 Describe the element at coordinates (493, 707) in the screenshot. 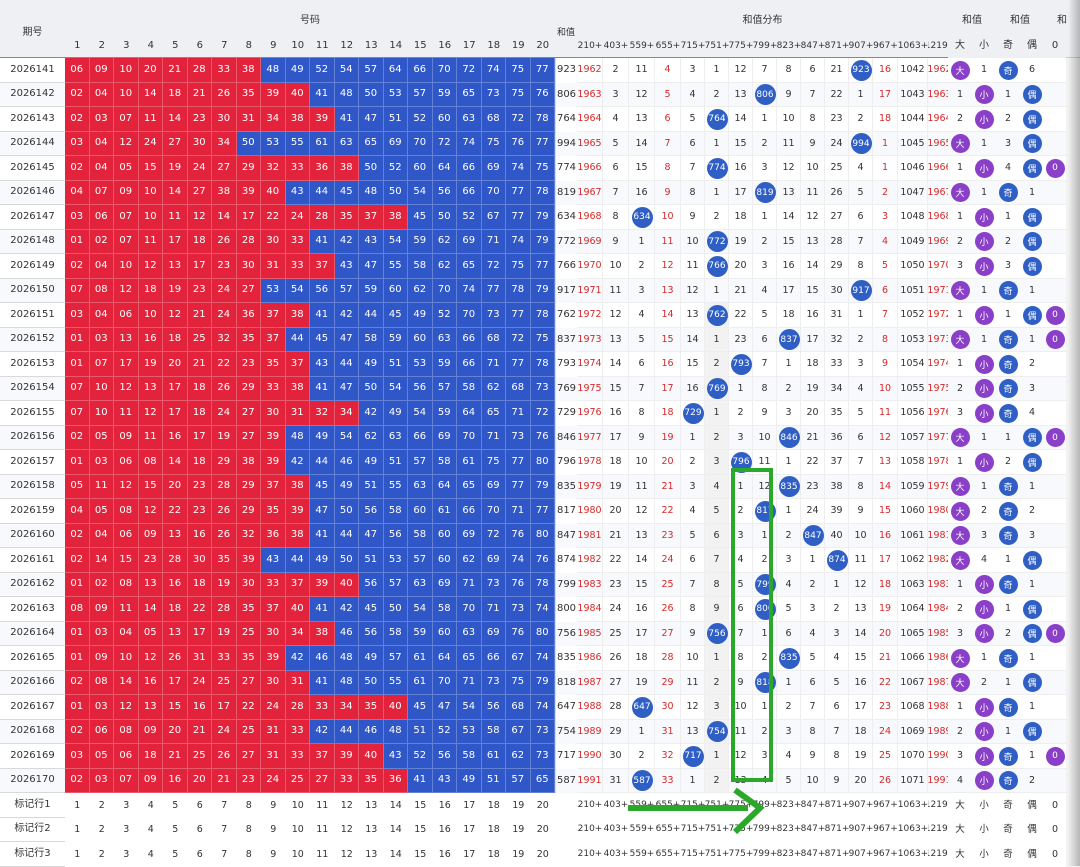

I see `drawn-number: 56` at that location.